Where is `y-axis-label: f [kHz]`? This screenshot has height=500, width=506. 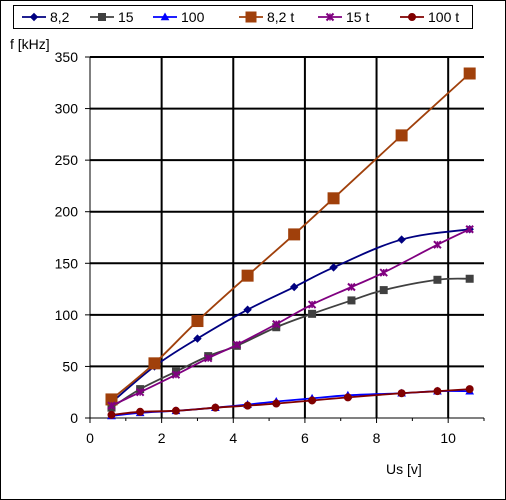
y-axis-label: f [kHz] is located at coordinates (30, 44).